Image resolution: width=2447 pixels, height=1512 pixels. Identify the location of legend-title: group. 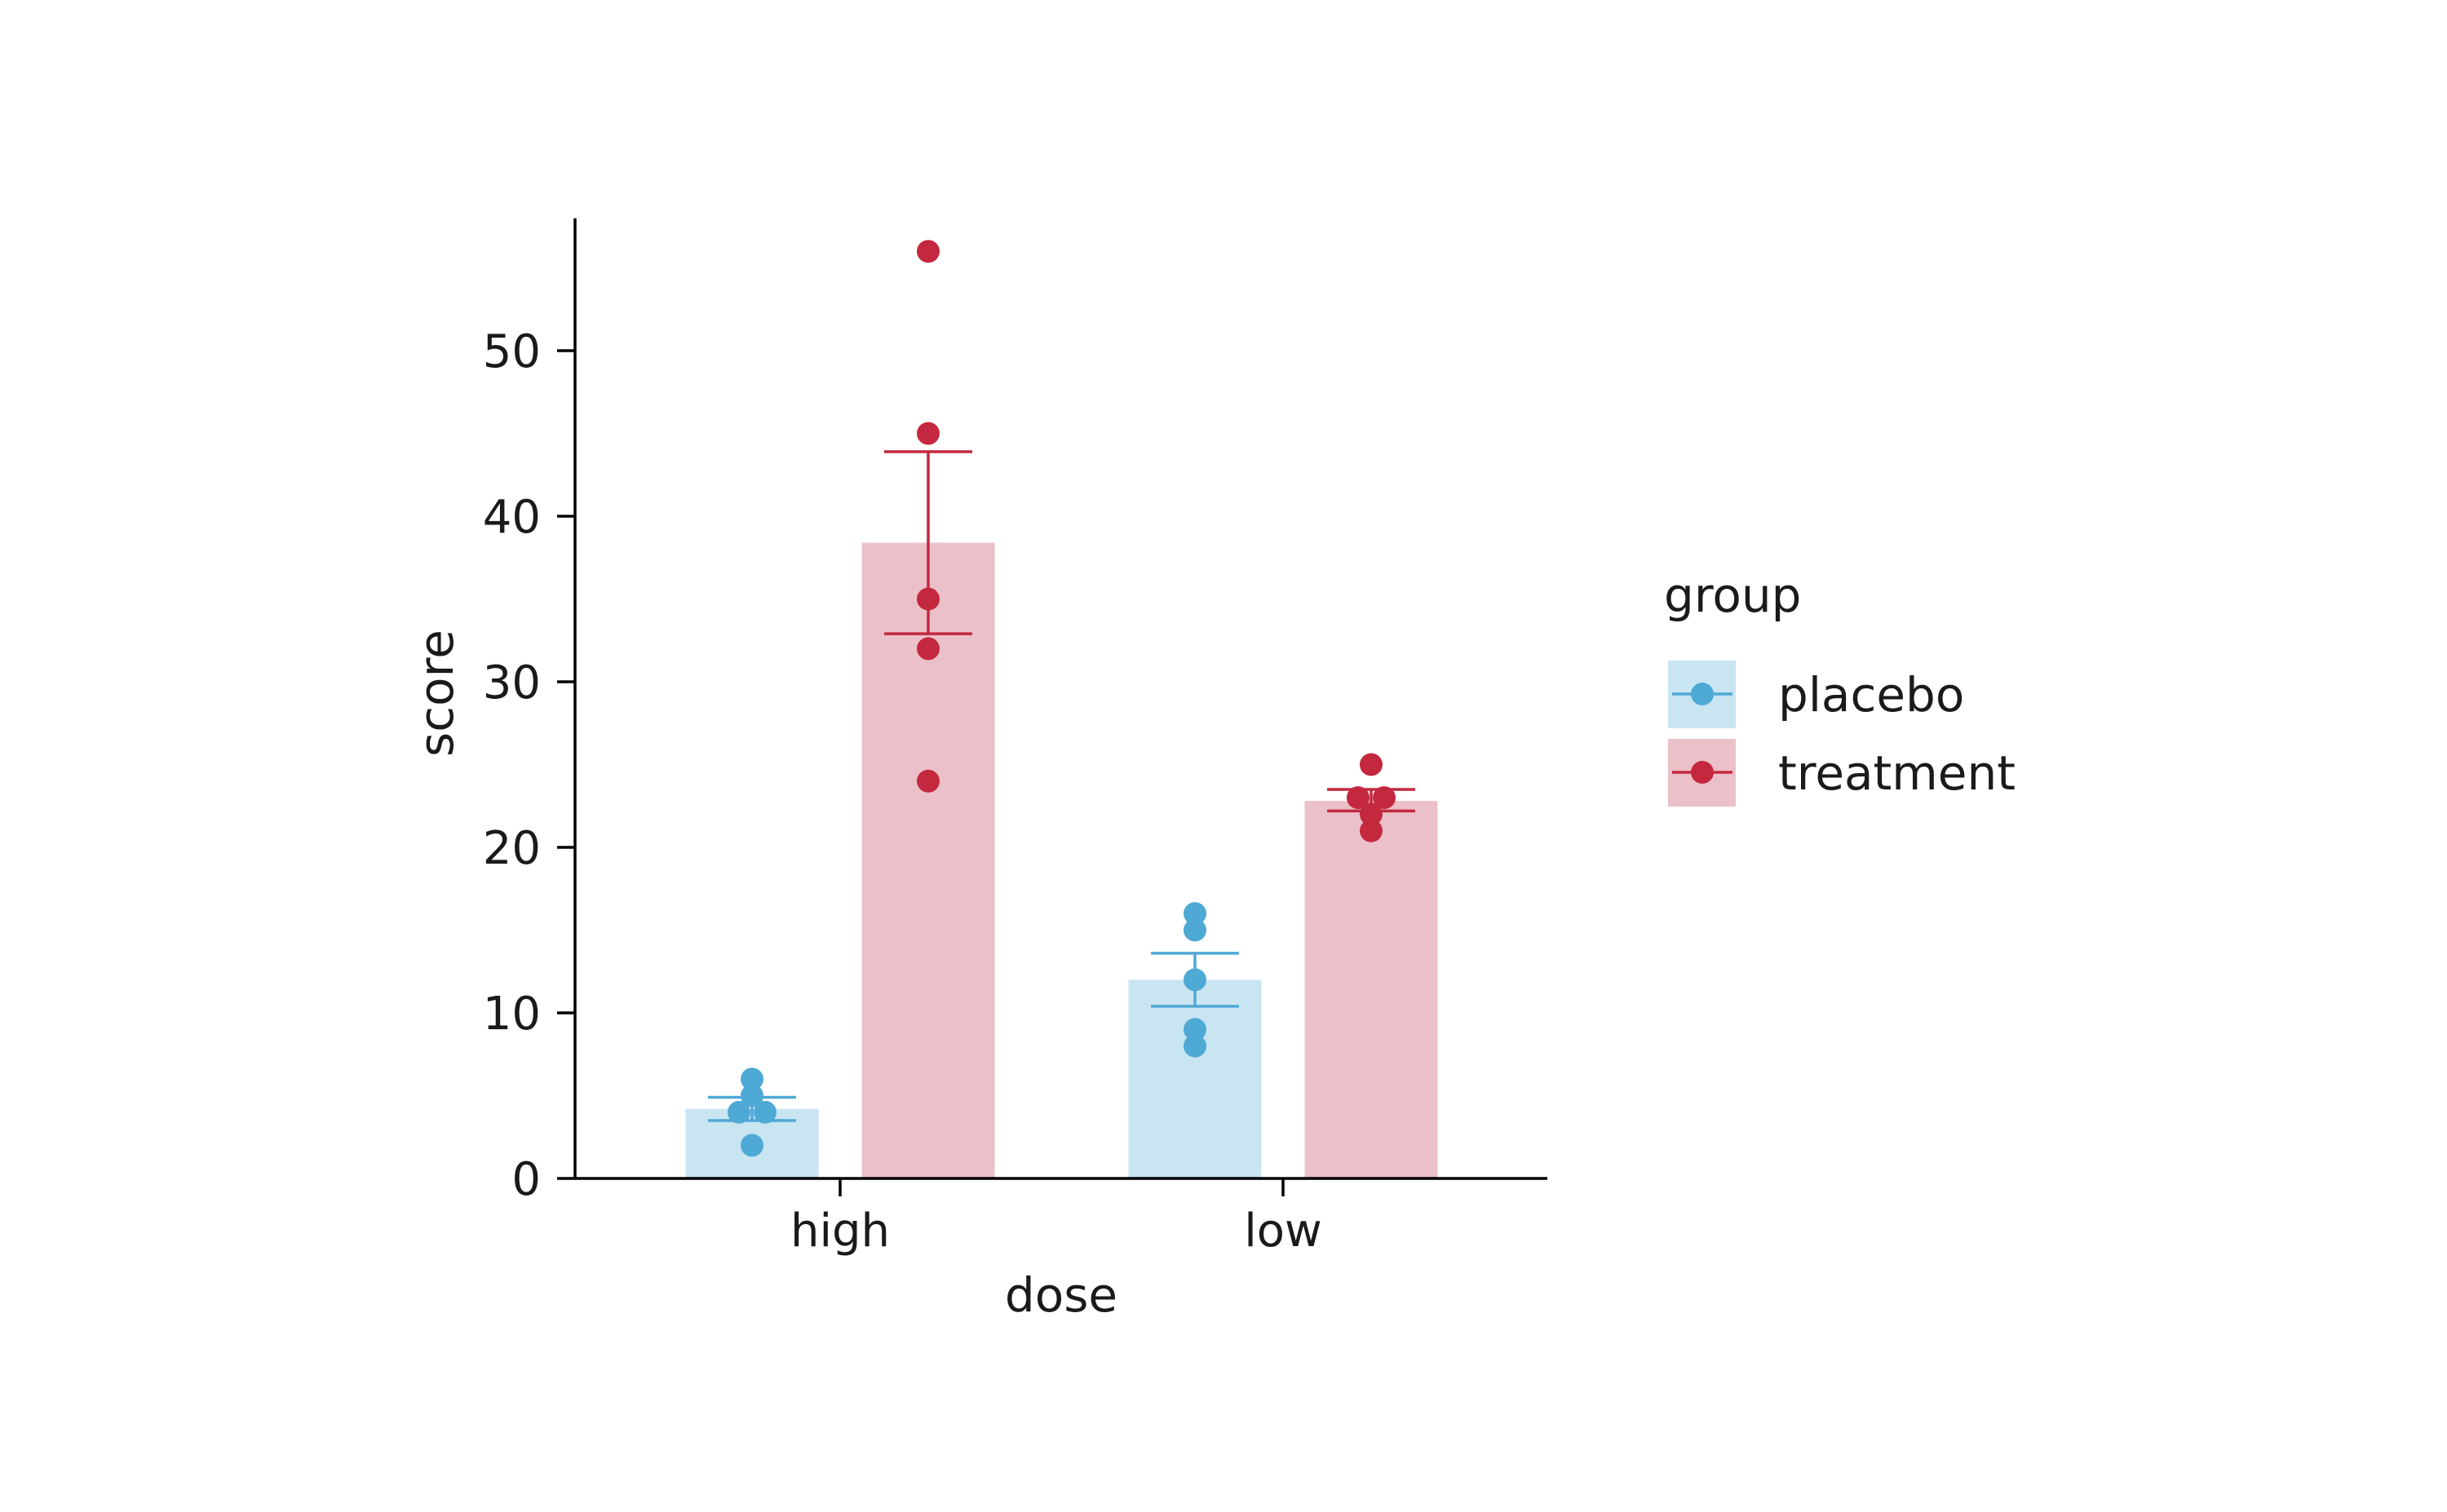
(1732, 596).